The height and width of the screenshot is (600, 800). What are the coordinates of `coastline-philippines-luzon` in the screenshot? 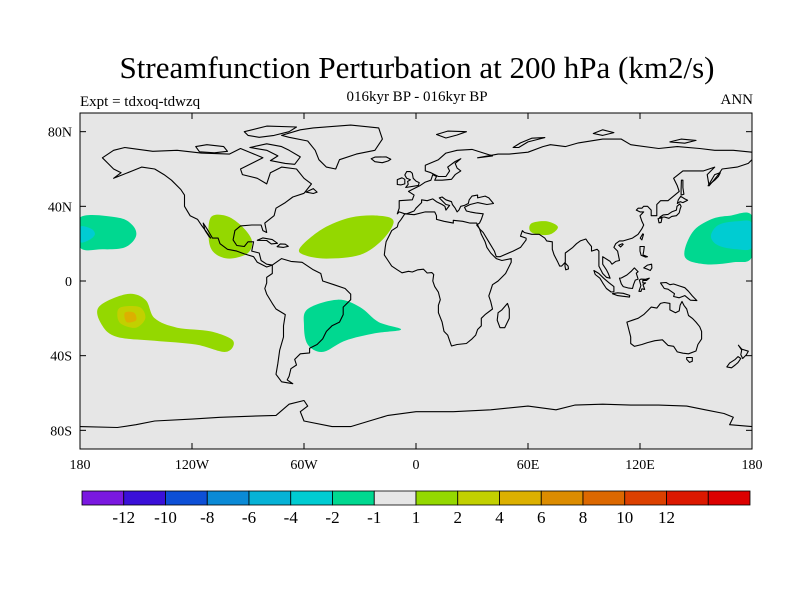 It's located at (644, 251).